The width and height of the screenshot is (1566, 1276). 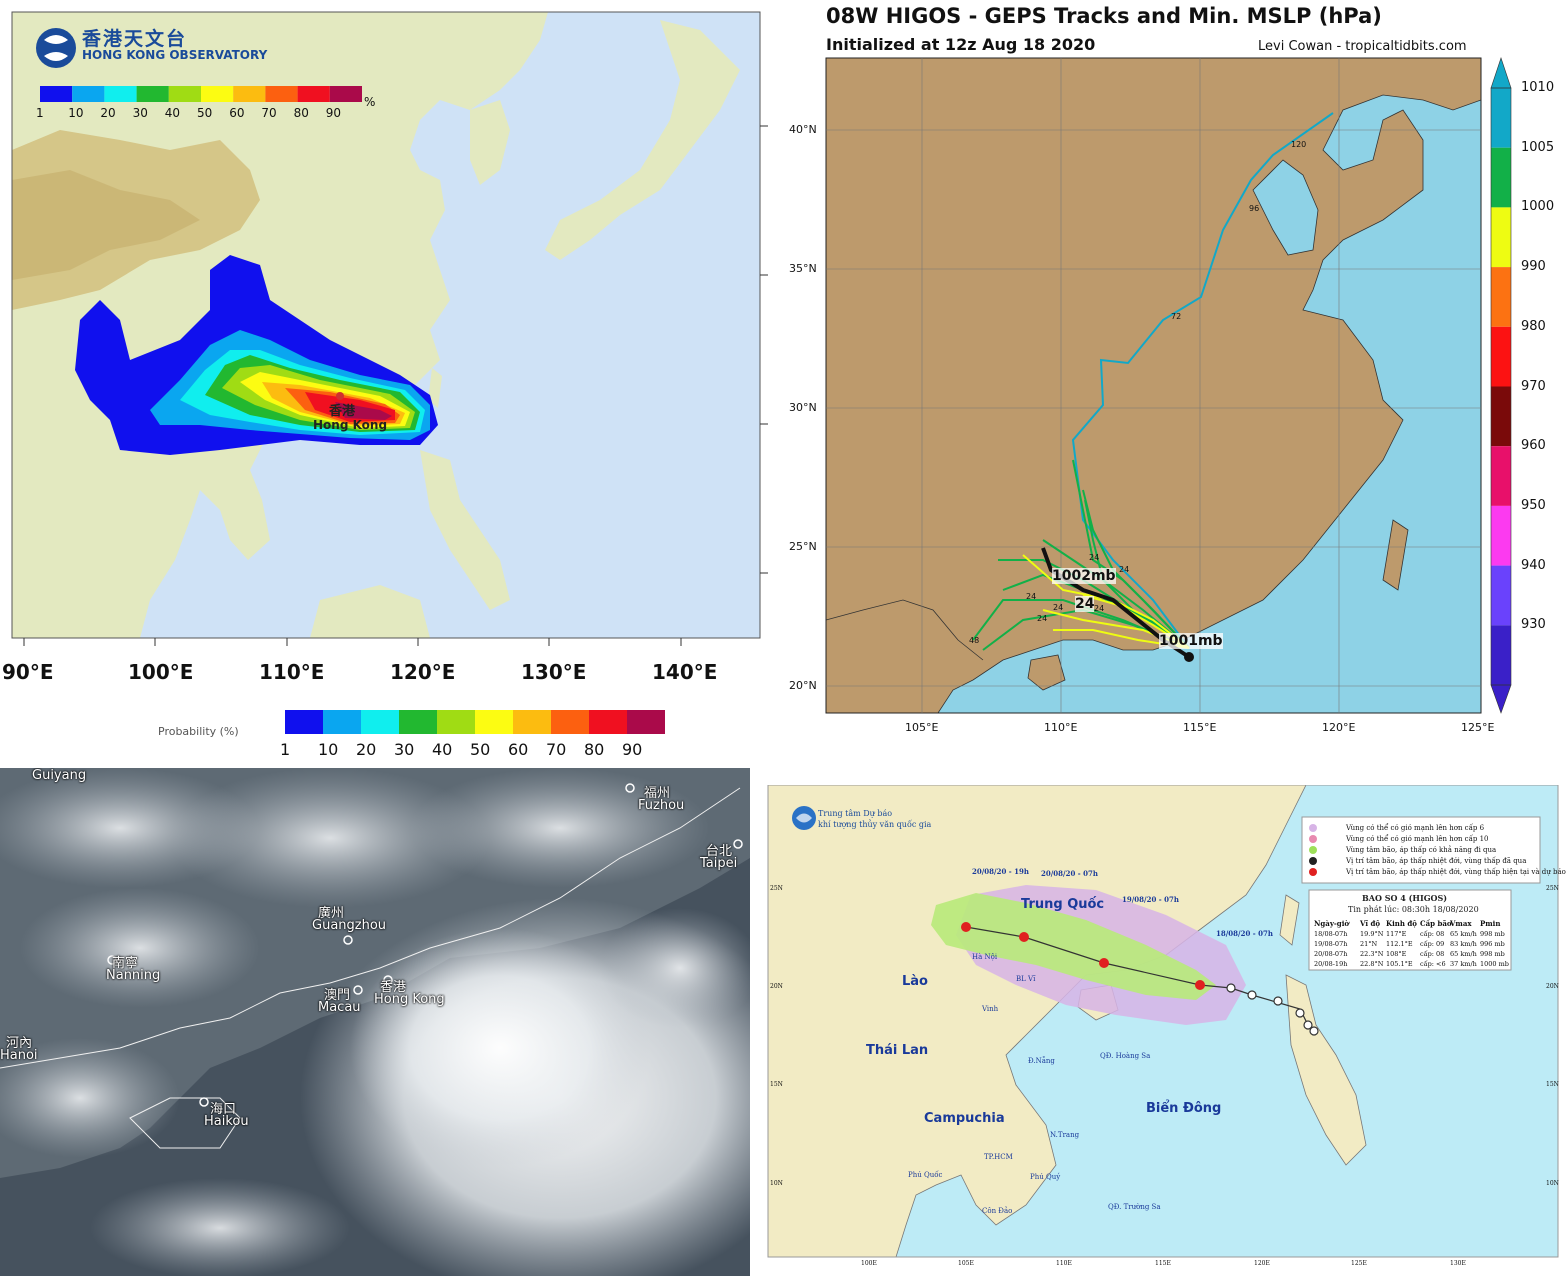 What do you see at coordinates (140, 113) in the screenshot?
I see `hko-top-scale-label: 30` at bounding box center [140, 113].